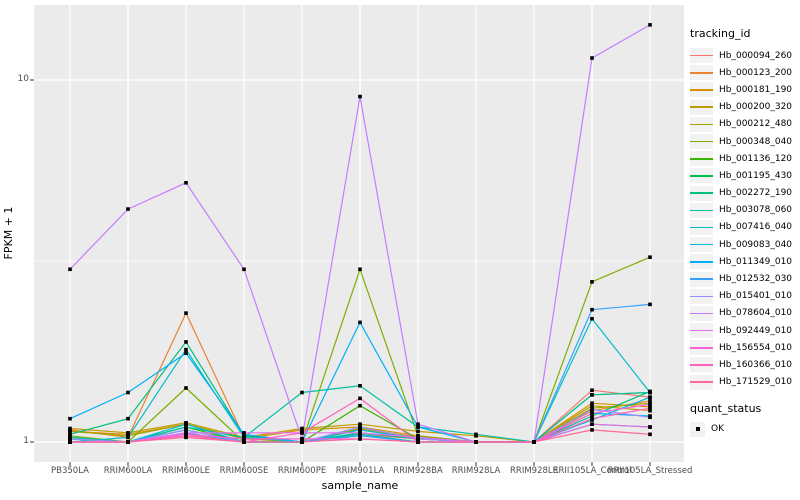  Describe the element at coordinates (756, 124) in the screenshot. I see `legend-entry-label: Hb_000212_480` at that location.